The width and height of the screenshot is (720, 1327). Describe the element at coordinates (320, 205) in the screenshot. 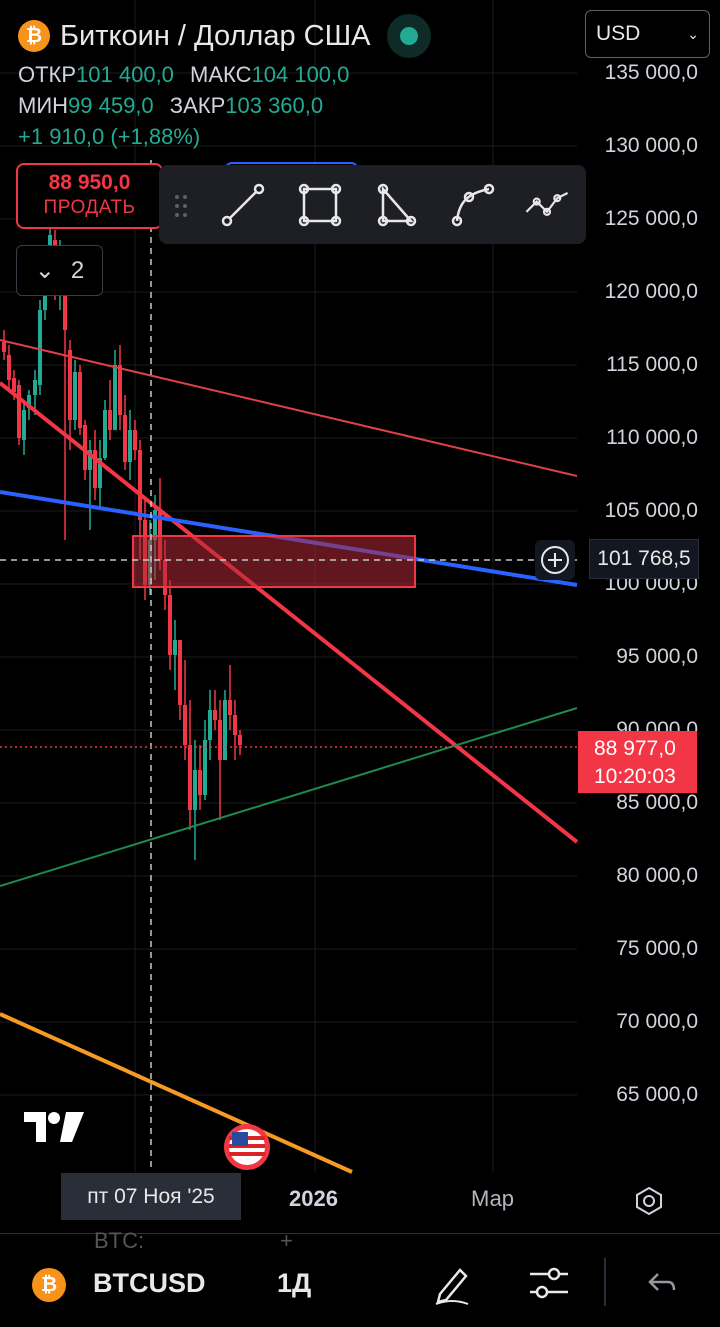

I see `rectangle-tool-icon` at that location.